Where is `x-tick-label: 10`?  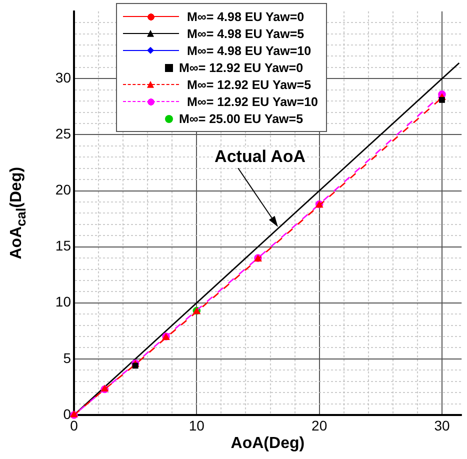 x-tick-label: 10 is located at coordinates (196, 425).